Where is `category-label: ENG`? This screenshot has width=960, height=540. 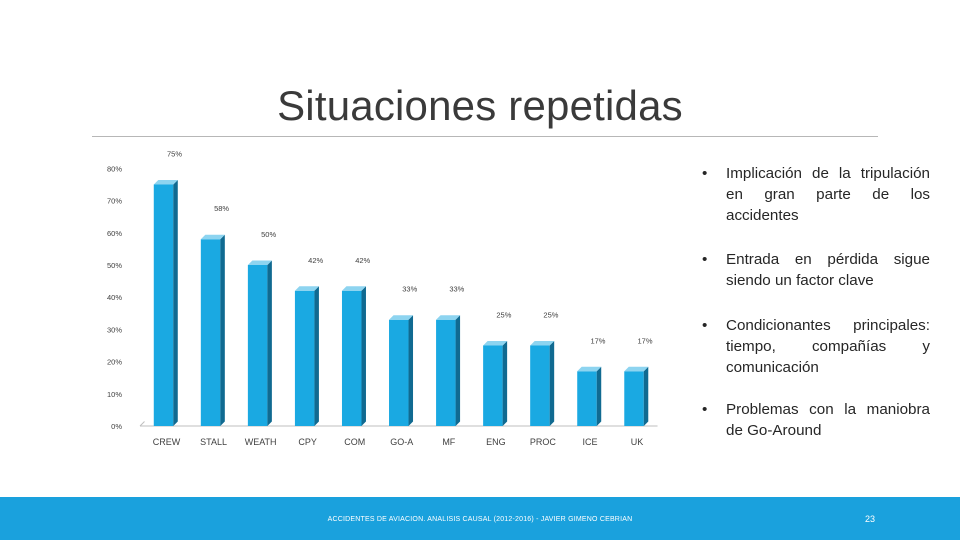
category-label: ENG is located at coordinates (496, 442).